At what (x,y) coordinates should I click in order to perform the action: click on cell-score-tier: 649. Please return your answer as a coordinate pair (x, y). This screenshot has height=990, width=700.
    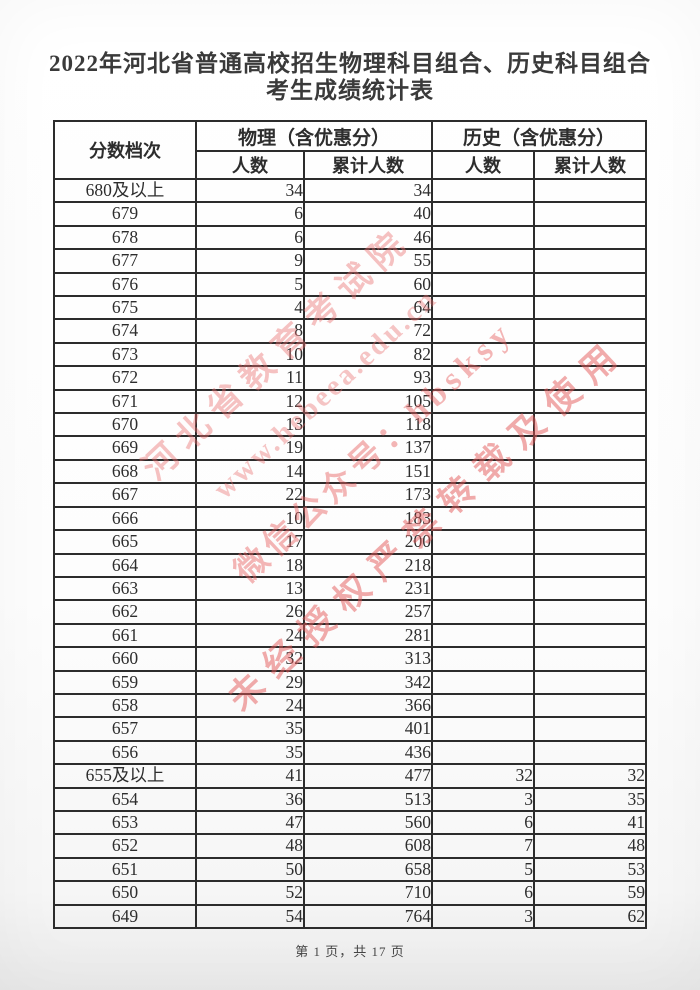
    Looking at the image, I should click on (125, 916).